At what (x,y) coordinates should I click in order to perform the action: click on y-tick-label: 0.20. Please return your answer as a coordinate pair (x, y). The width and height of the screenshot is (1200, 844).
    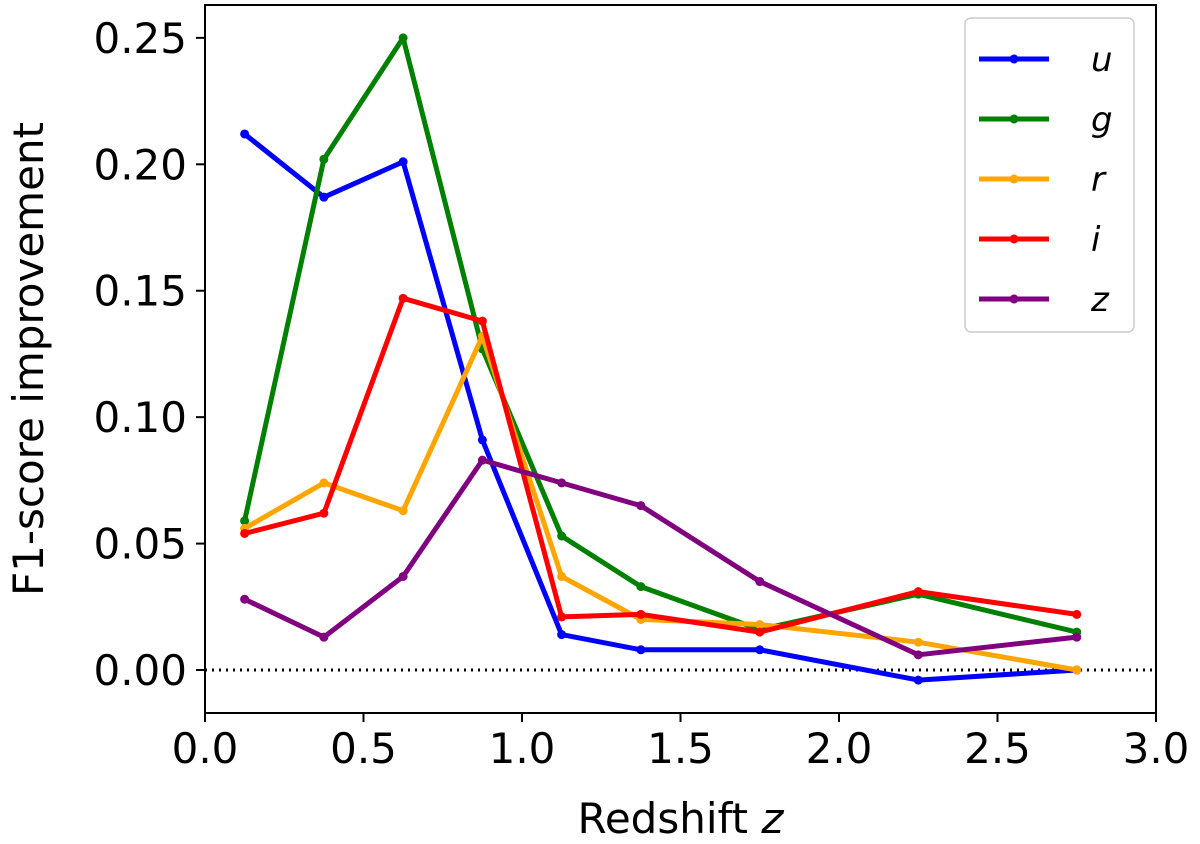
    Looking at the image, I should click on (140, 164).